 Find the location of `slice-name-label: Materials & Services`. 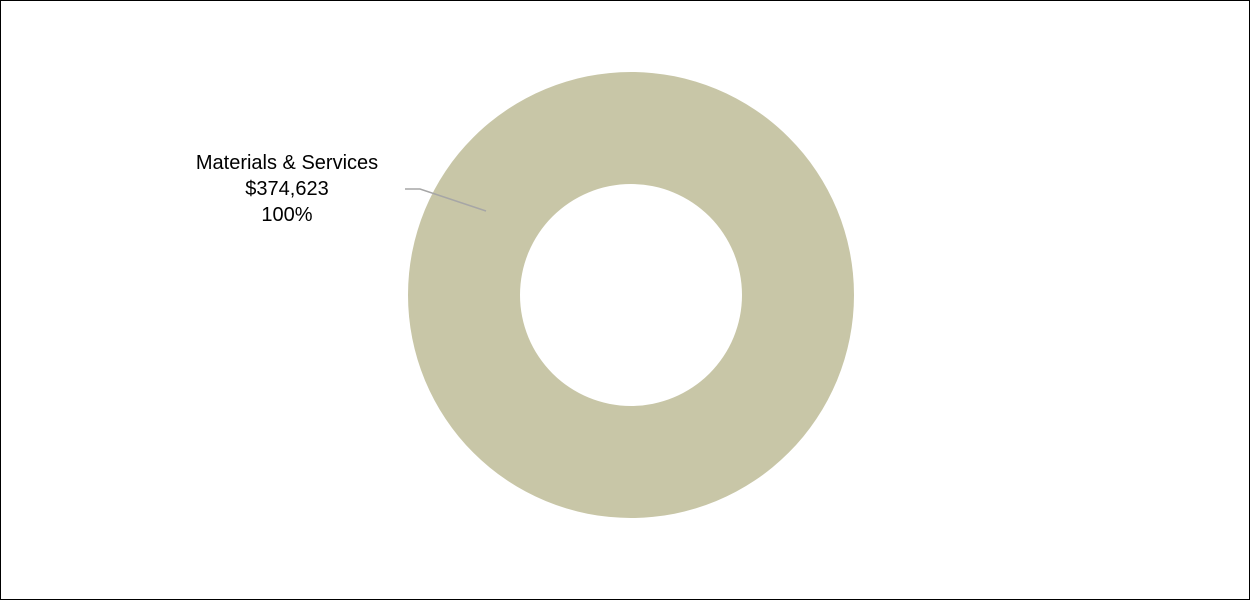

slice-name-label: Materials & Services is located at coordinates (287, 163).